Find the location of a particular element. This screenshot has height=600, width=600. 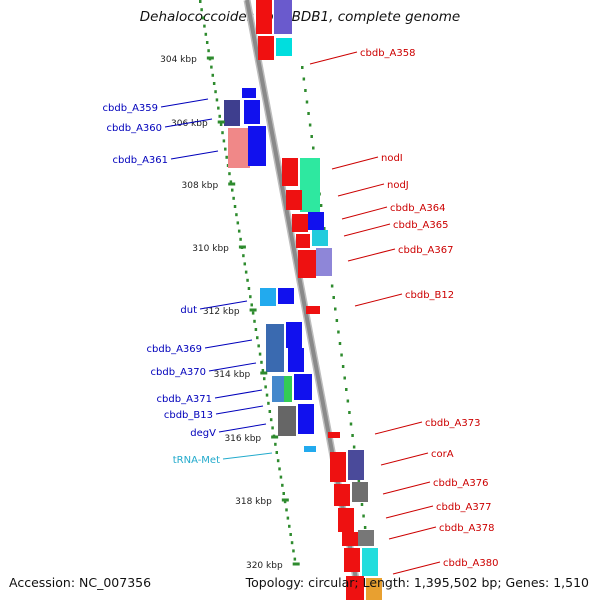

reverse-gene-label: cbdb_A361 is located at coordinates (140, 160).